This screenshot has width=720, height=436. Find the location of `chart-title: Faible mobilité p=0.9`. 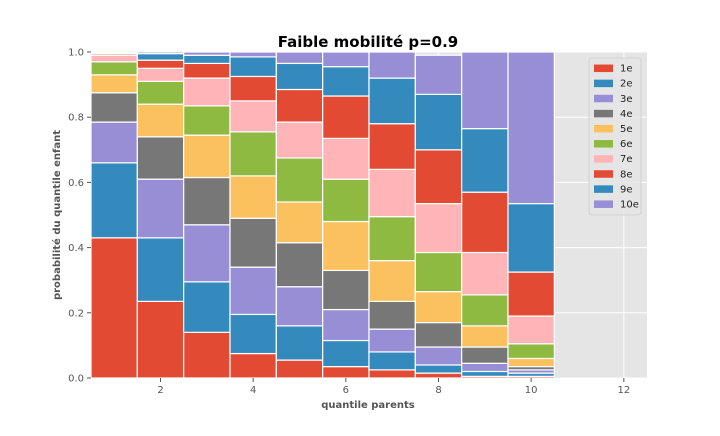

chart-title: Faible mobilité p=0.9 is located at coordinates (368, 42).